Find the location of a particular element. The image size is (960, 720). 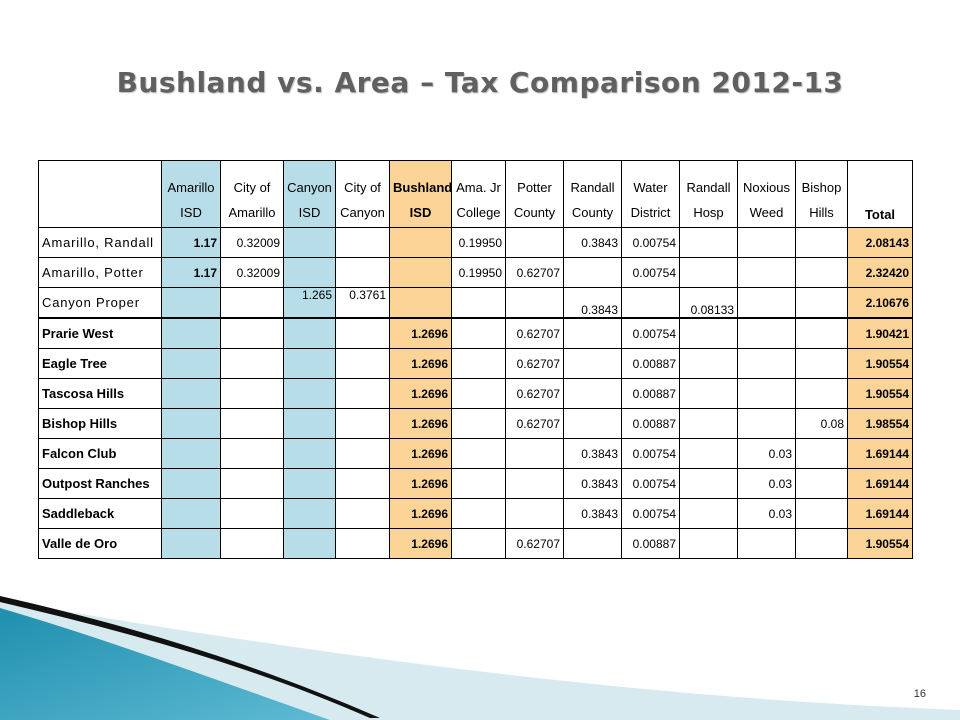

table-row: Tascosa Hills 1.2696 0.62707 0.00887 1.90554 is located at coordinates (475, 393).